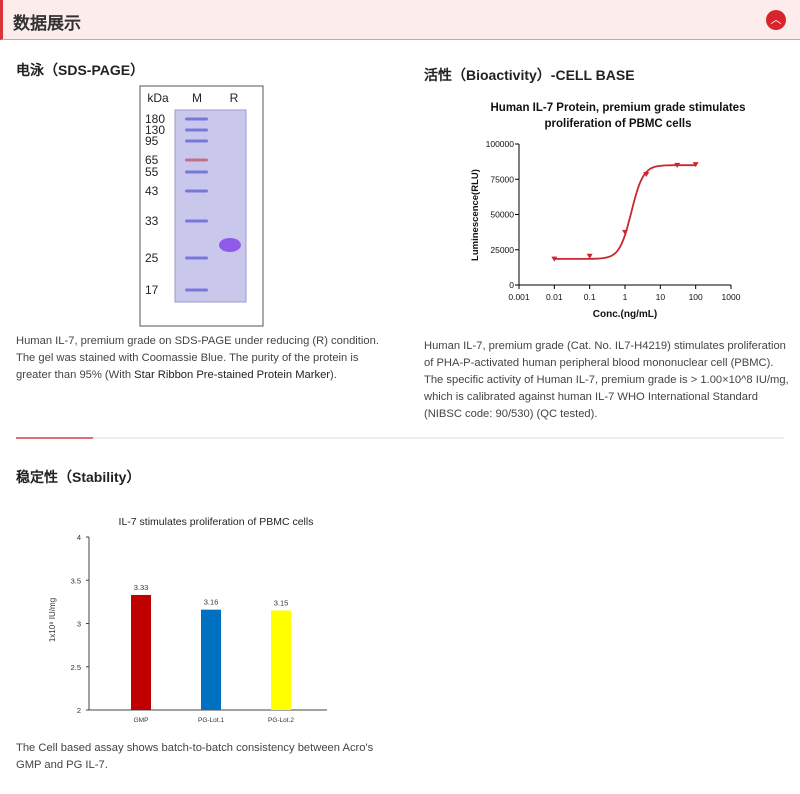  What do you see at coordinates (141, 587) in the screenshot?
I see `data-label: 3.33` at bounding box center [141, 587].